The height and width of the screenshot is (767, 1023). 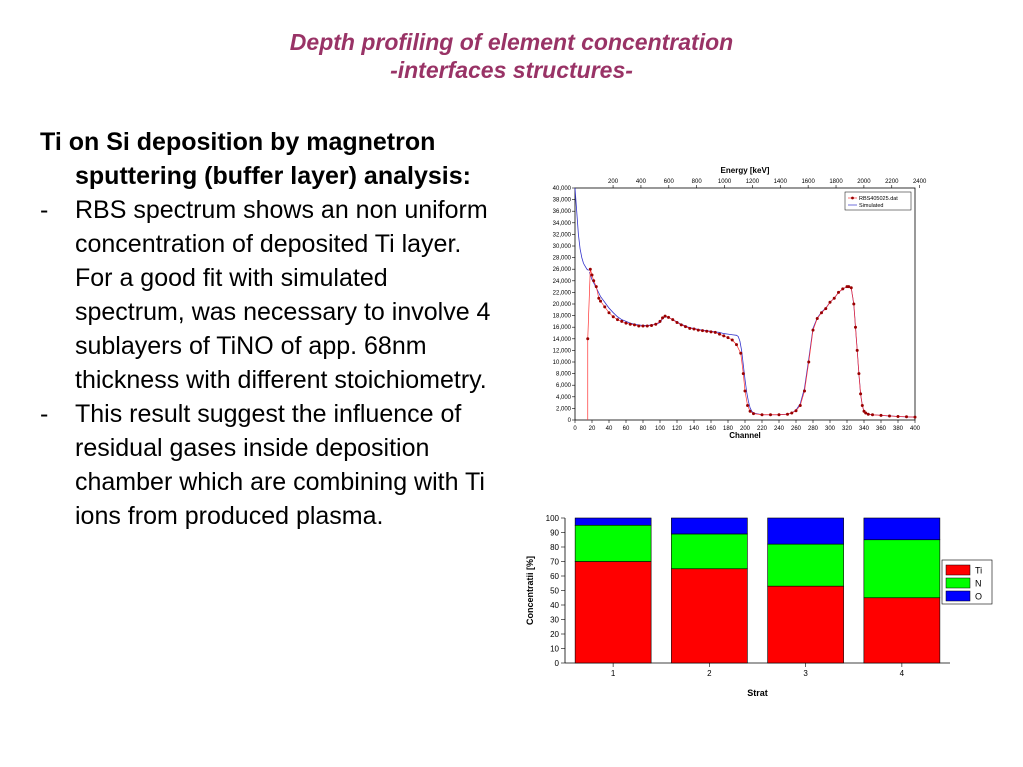 I want to click on y-tick-label: 26,000, so click(x=562, y=270).